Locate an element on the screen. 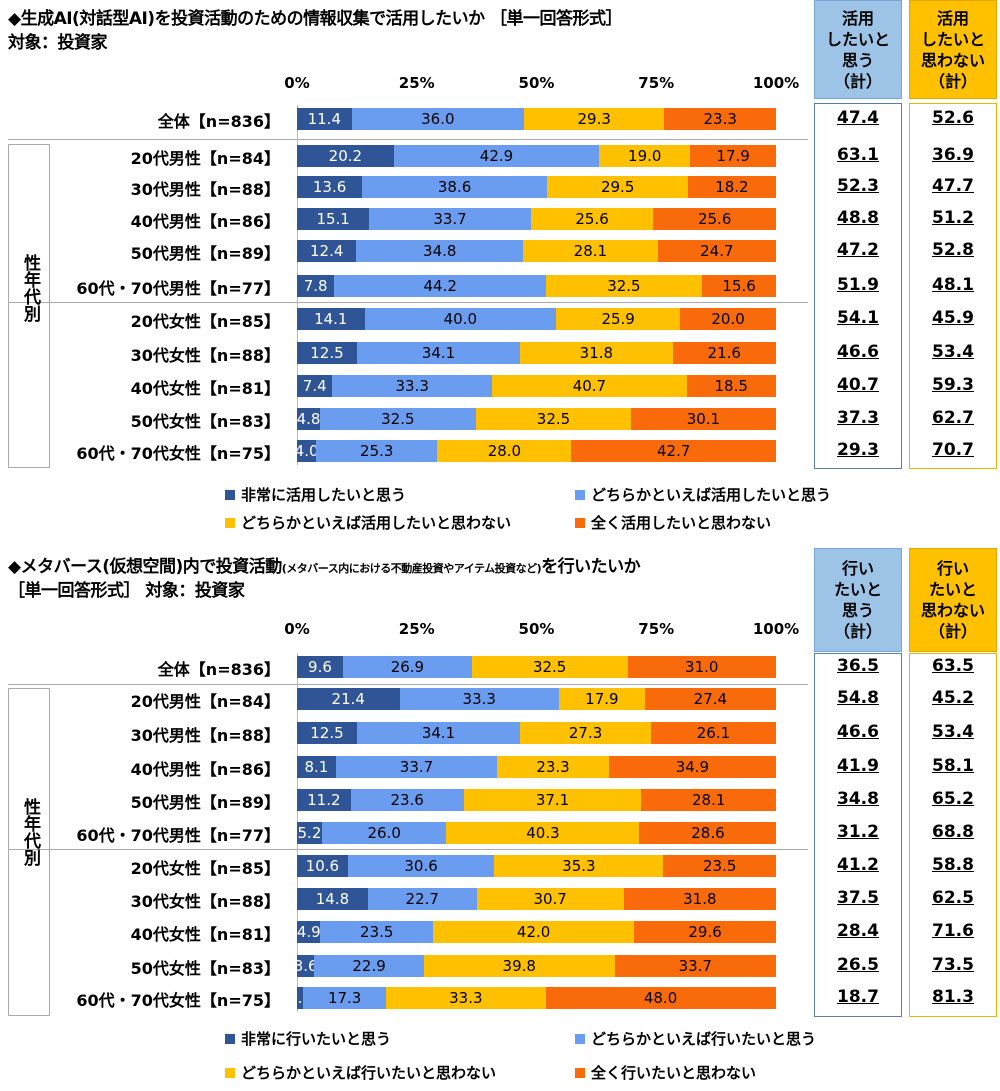 The image size is (1000, 1091). row-label: 60代・70代女性【n=75】 is located at coordinates (178, 1000).